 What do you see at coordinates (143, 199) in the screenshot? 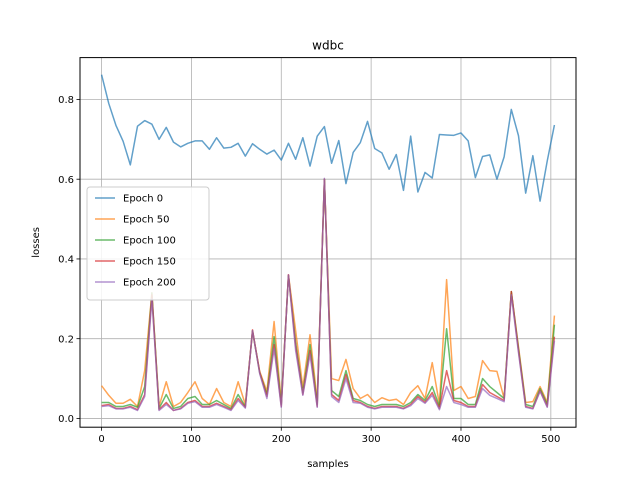
I see `legend-label: Epoch 0` at bounding box center [143, 199].